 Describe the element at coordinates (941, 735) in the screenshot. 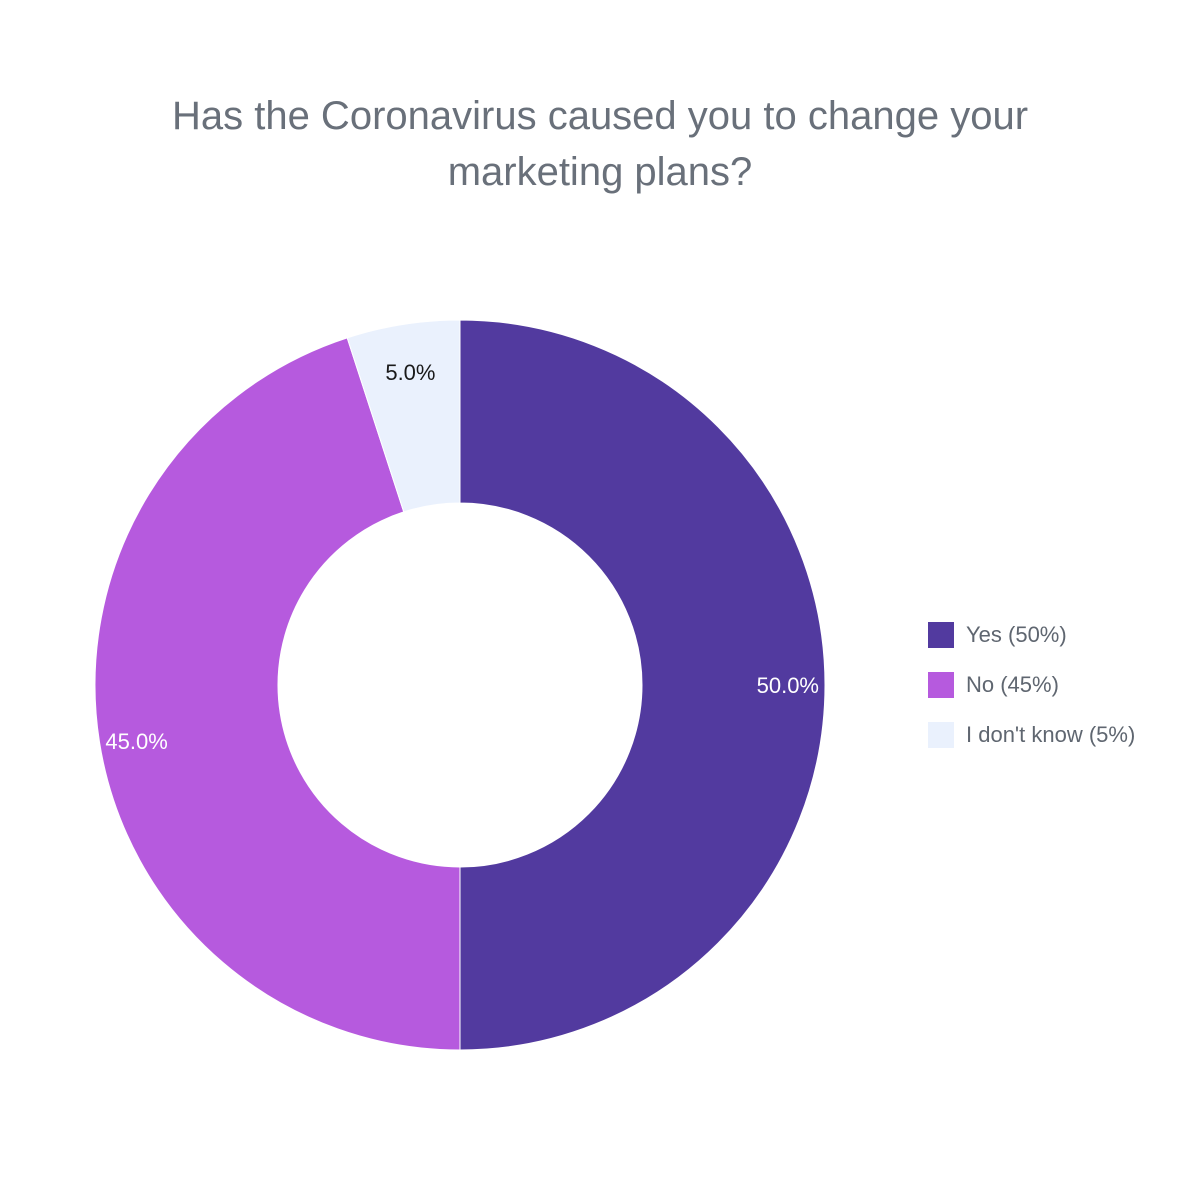

I see `legend-swatch-dont-know` at that location.